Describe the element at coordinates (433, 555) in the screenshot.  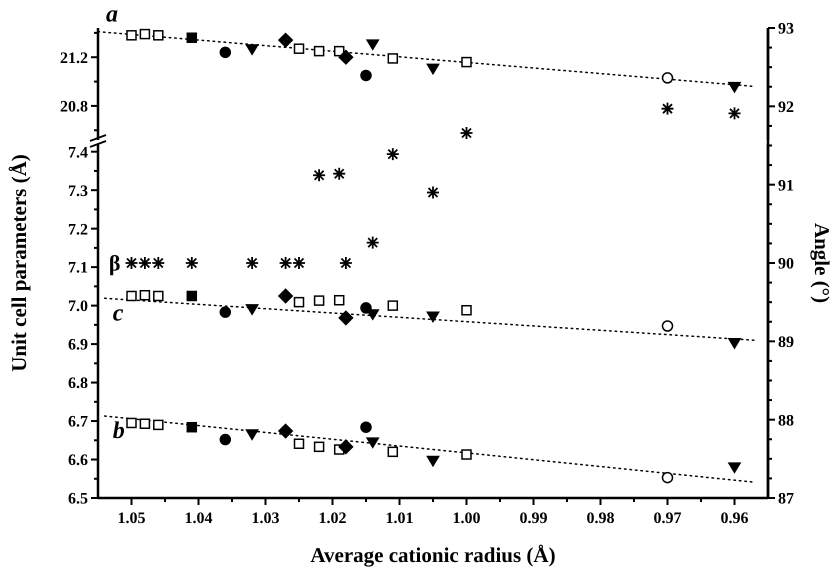
I see `x-axis-title: Average cationic radius (Å)` at that location.